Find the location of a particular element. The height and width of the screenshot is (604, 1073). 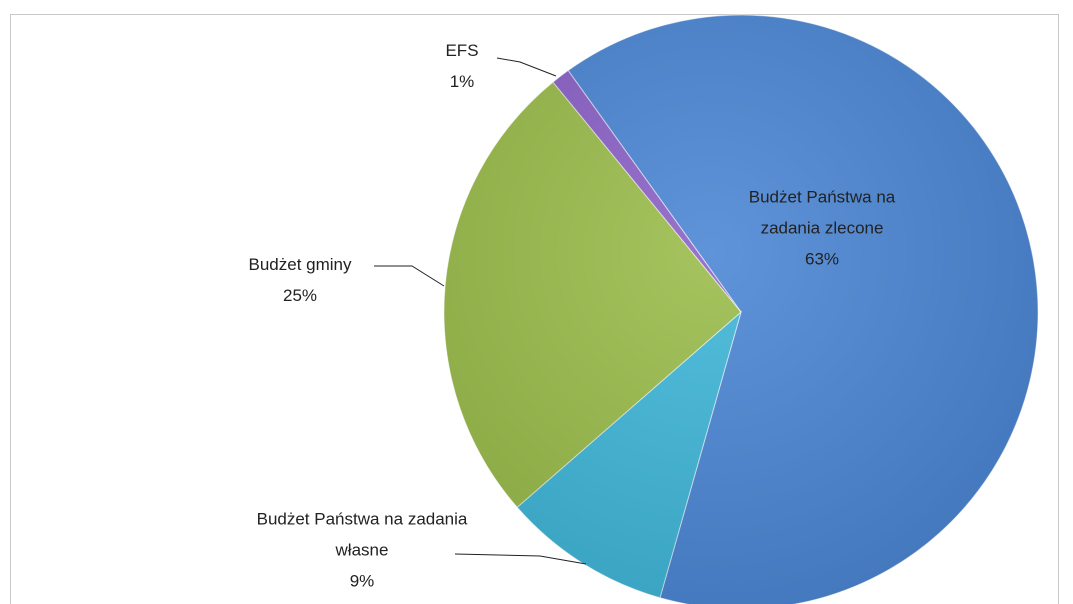

value-label: 25% is located at coordinates (300, 295).